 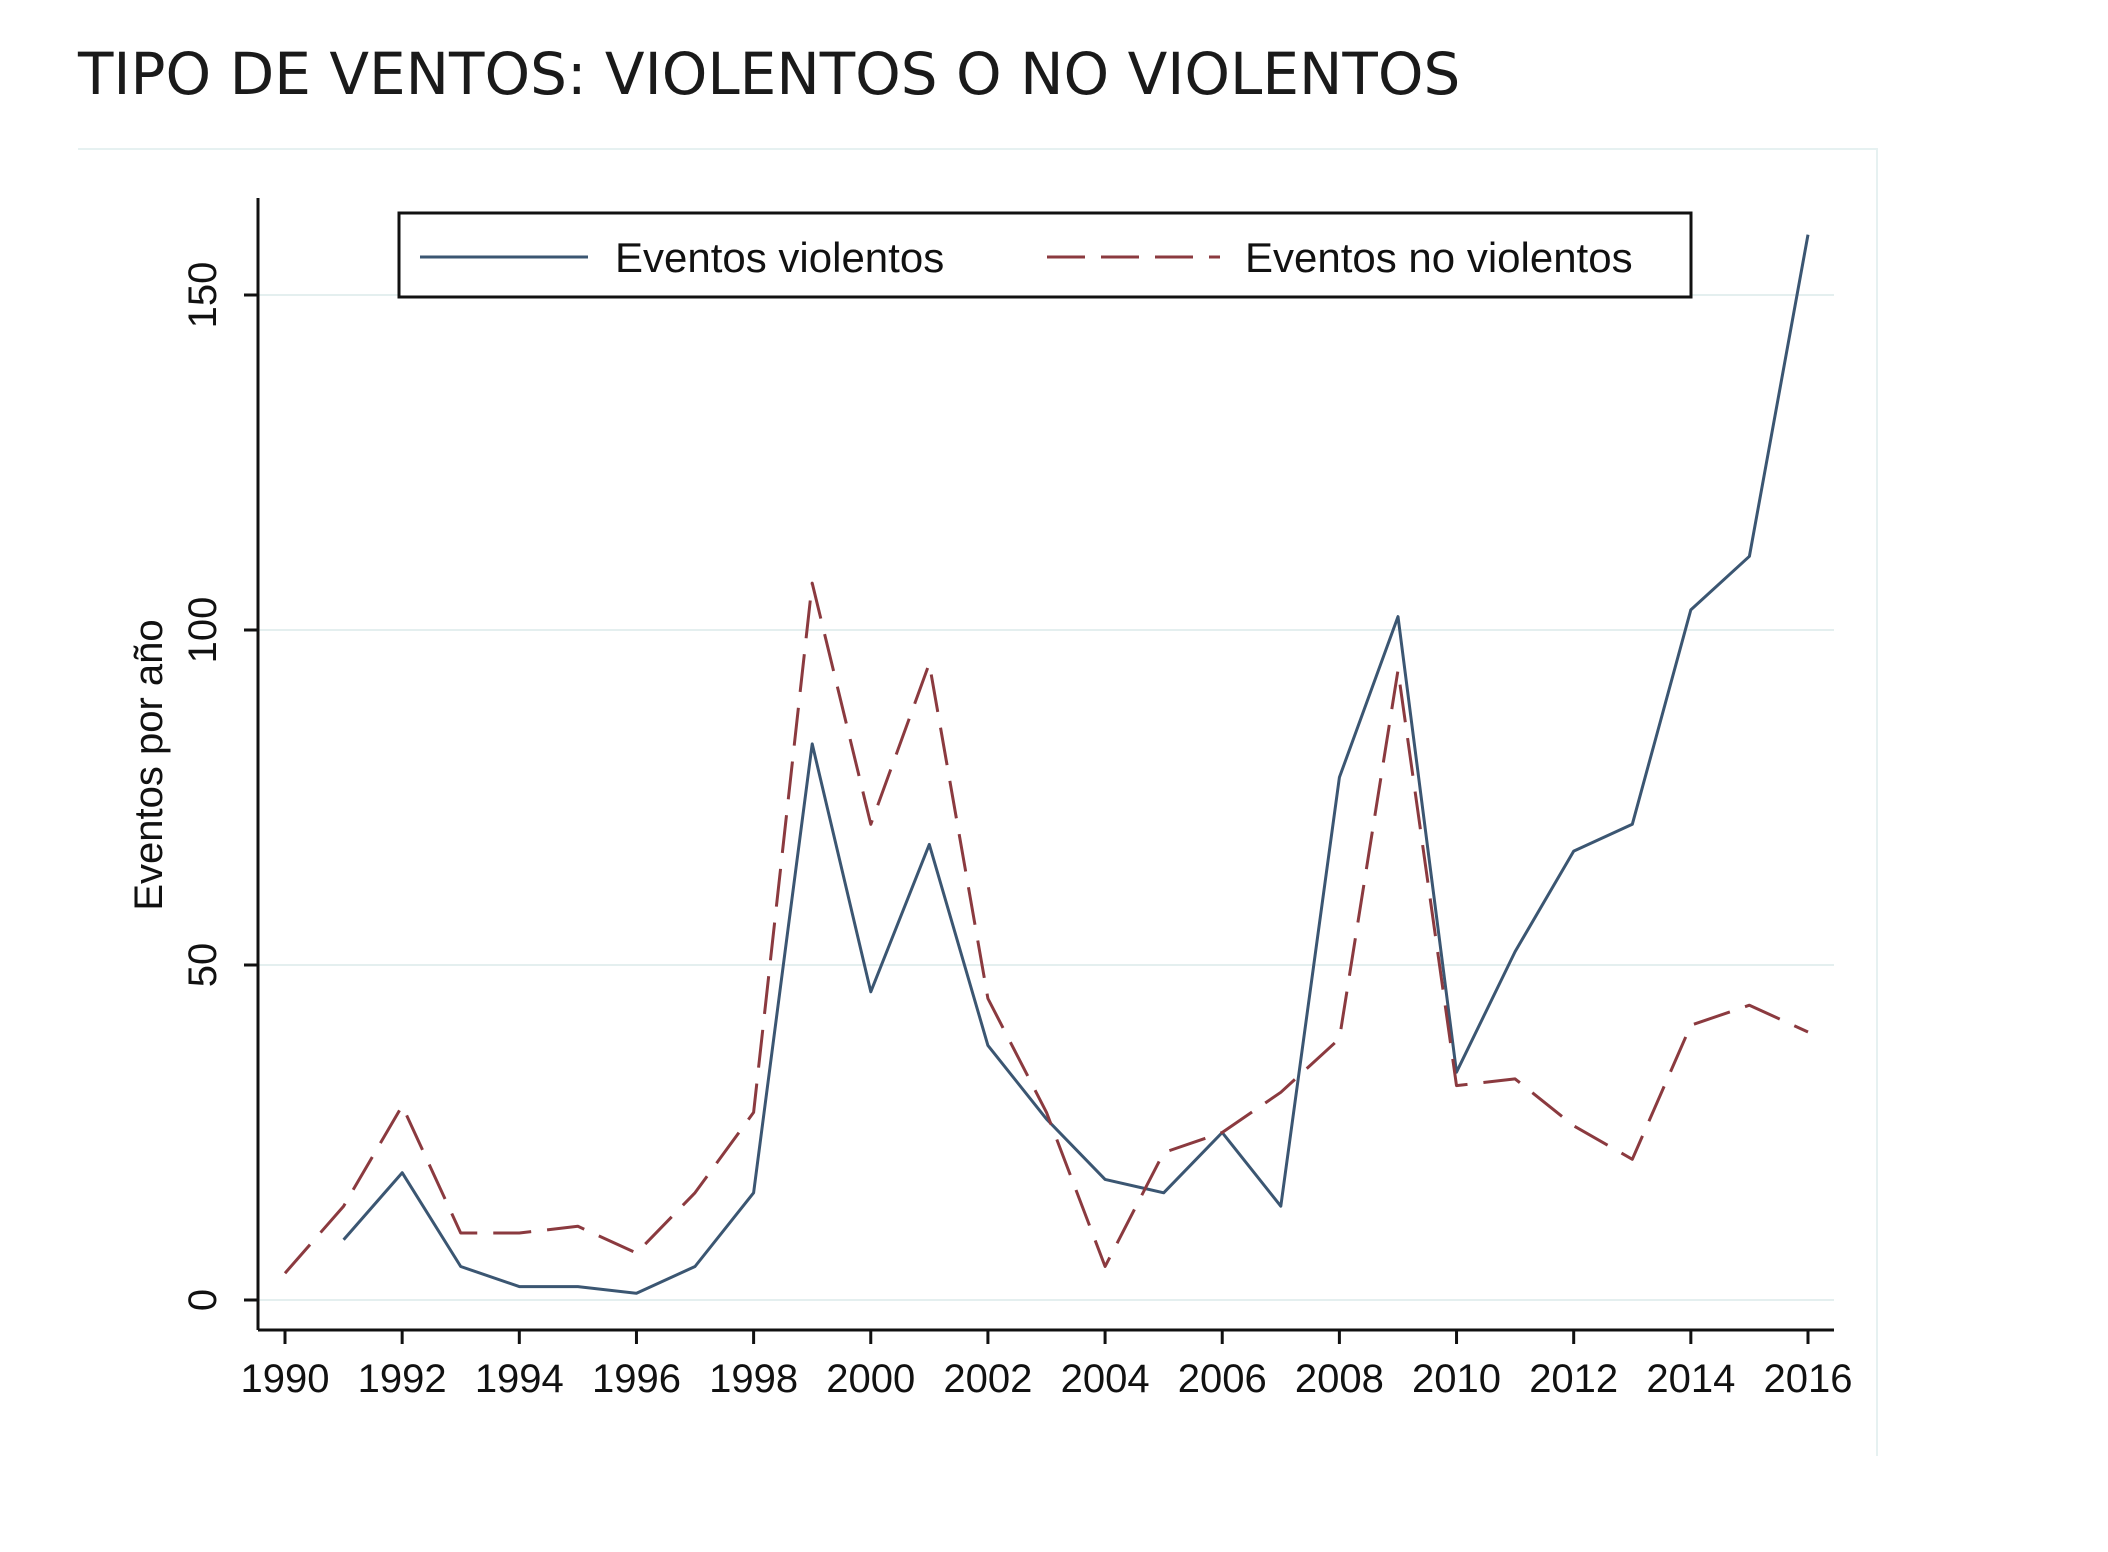 I want to click on slide-title: TIPO DE VENTOS: VIOLENTOS O NO VIOLENTOS, so click(x=769, y=74).